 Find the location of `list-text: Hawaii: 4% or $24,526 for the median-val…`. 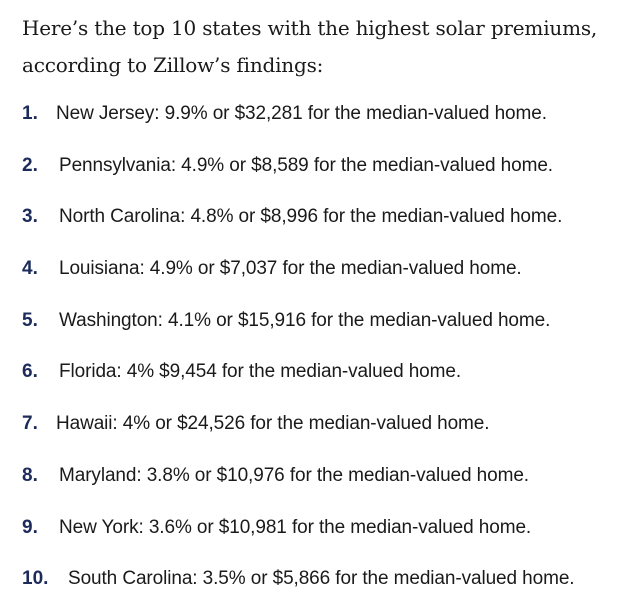

list-text: Hawaii: 4% or $24,526 for the median-val… is located at coordinates (273, 424).